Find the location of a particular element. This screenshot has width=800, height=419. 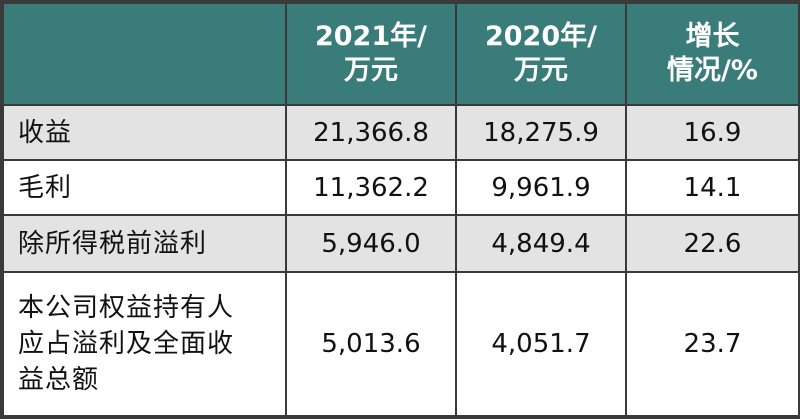

cell-revenue-2020: 18,275.9 is located at coordinates (541, 132).